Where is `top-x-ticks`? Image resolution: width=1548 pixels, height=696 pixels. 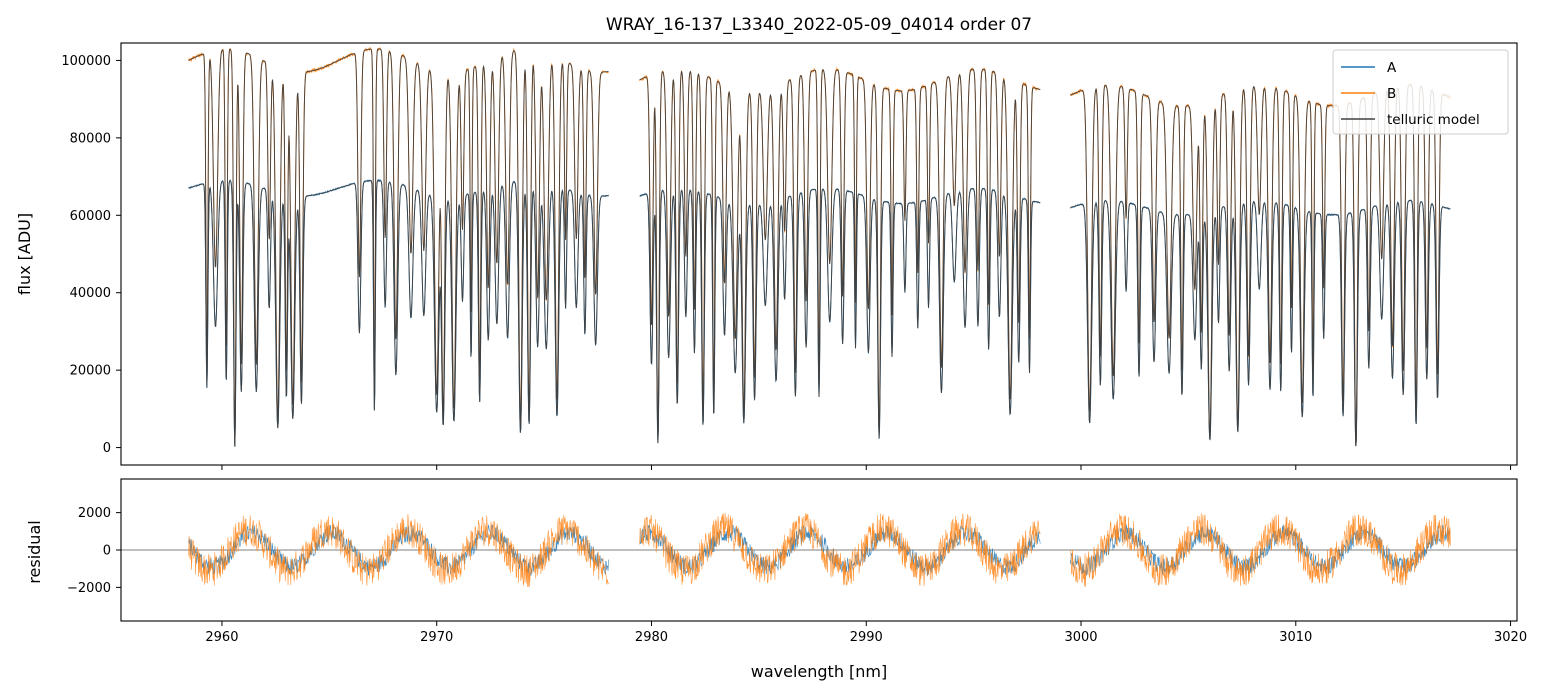 top-x-ticks is located at coordinates (866, 467).